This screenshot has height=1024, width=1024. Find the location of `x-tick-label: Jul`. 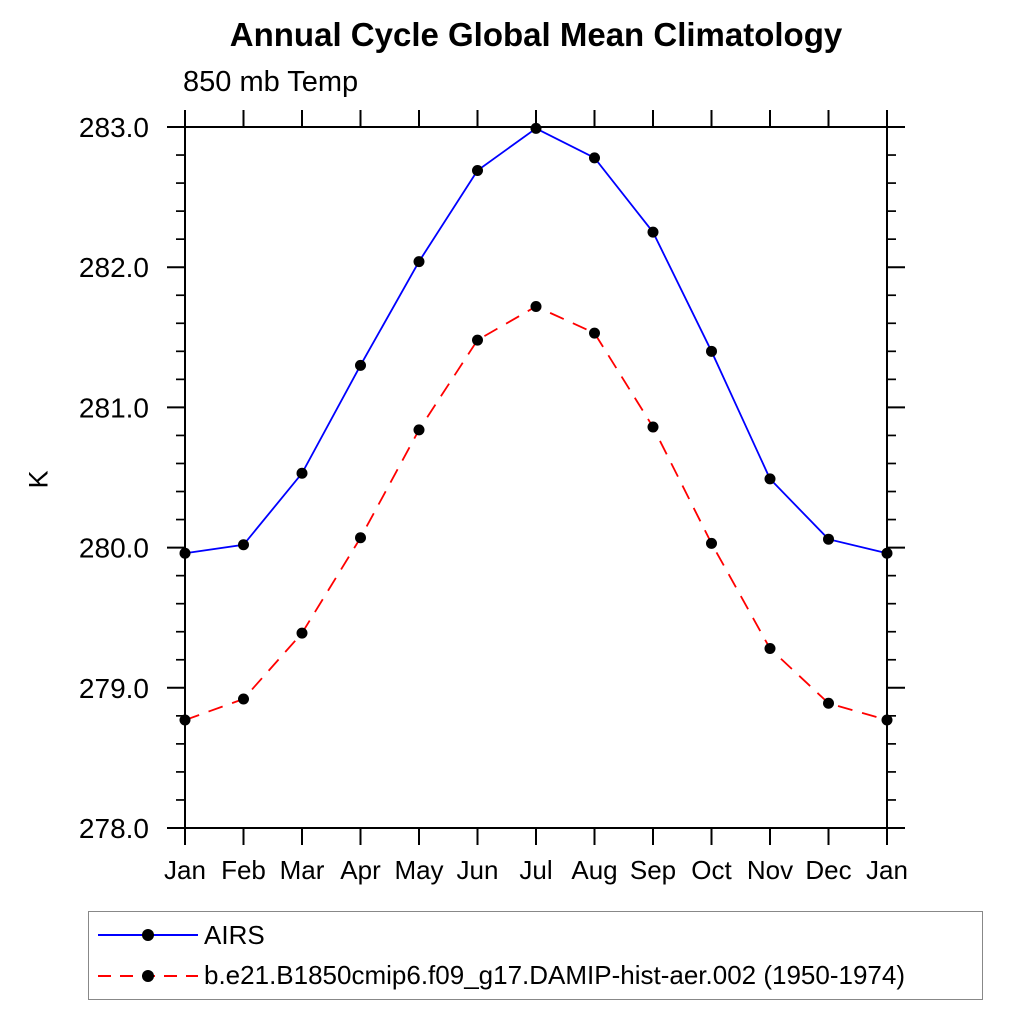

x-tick-label: Jul is located at coordinates (535, 870).